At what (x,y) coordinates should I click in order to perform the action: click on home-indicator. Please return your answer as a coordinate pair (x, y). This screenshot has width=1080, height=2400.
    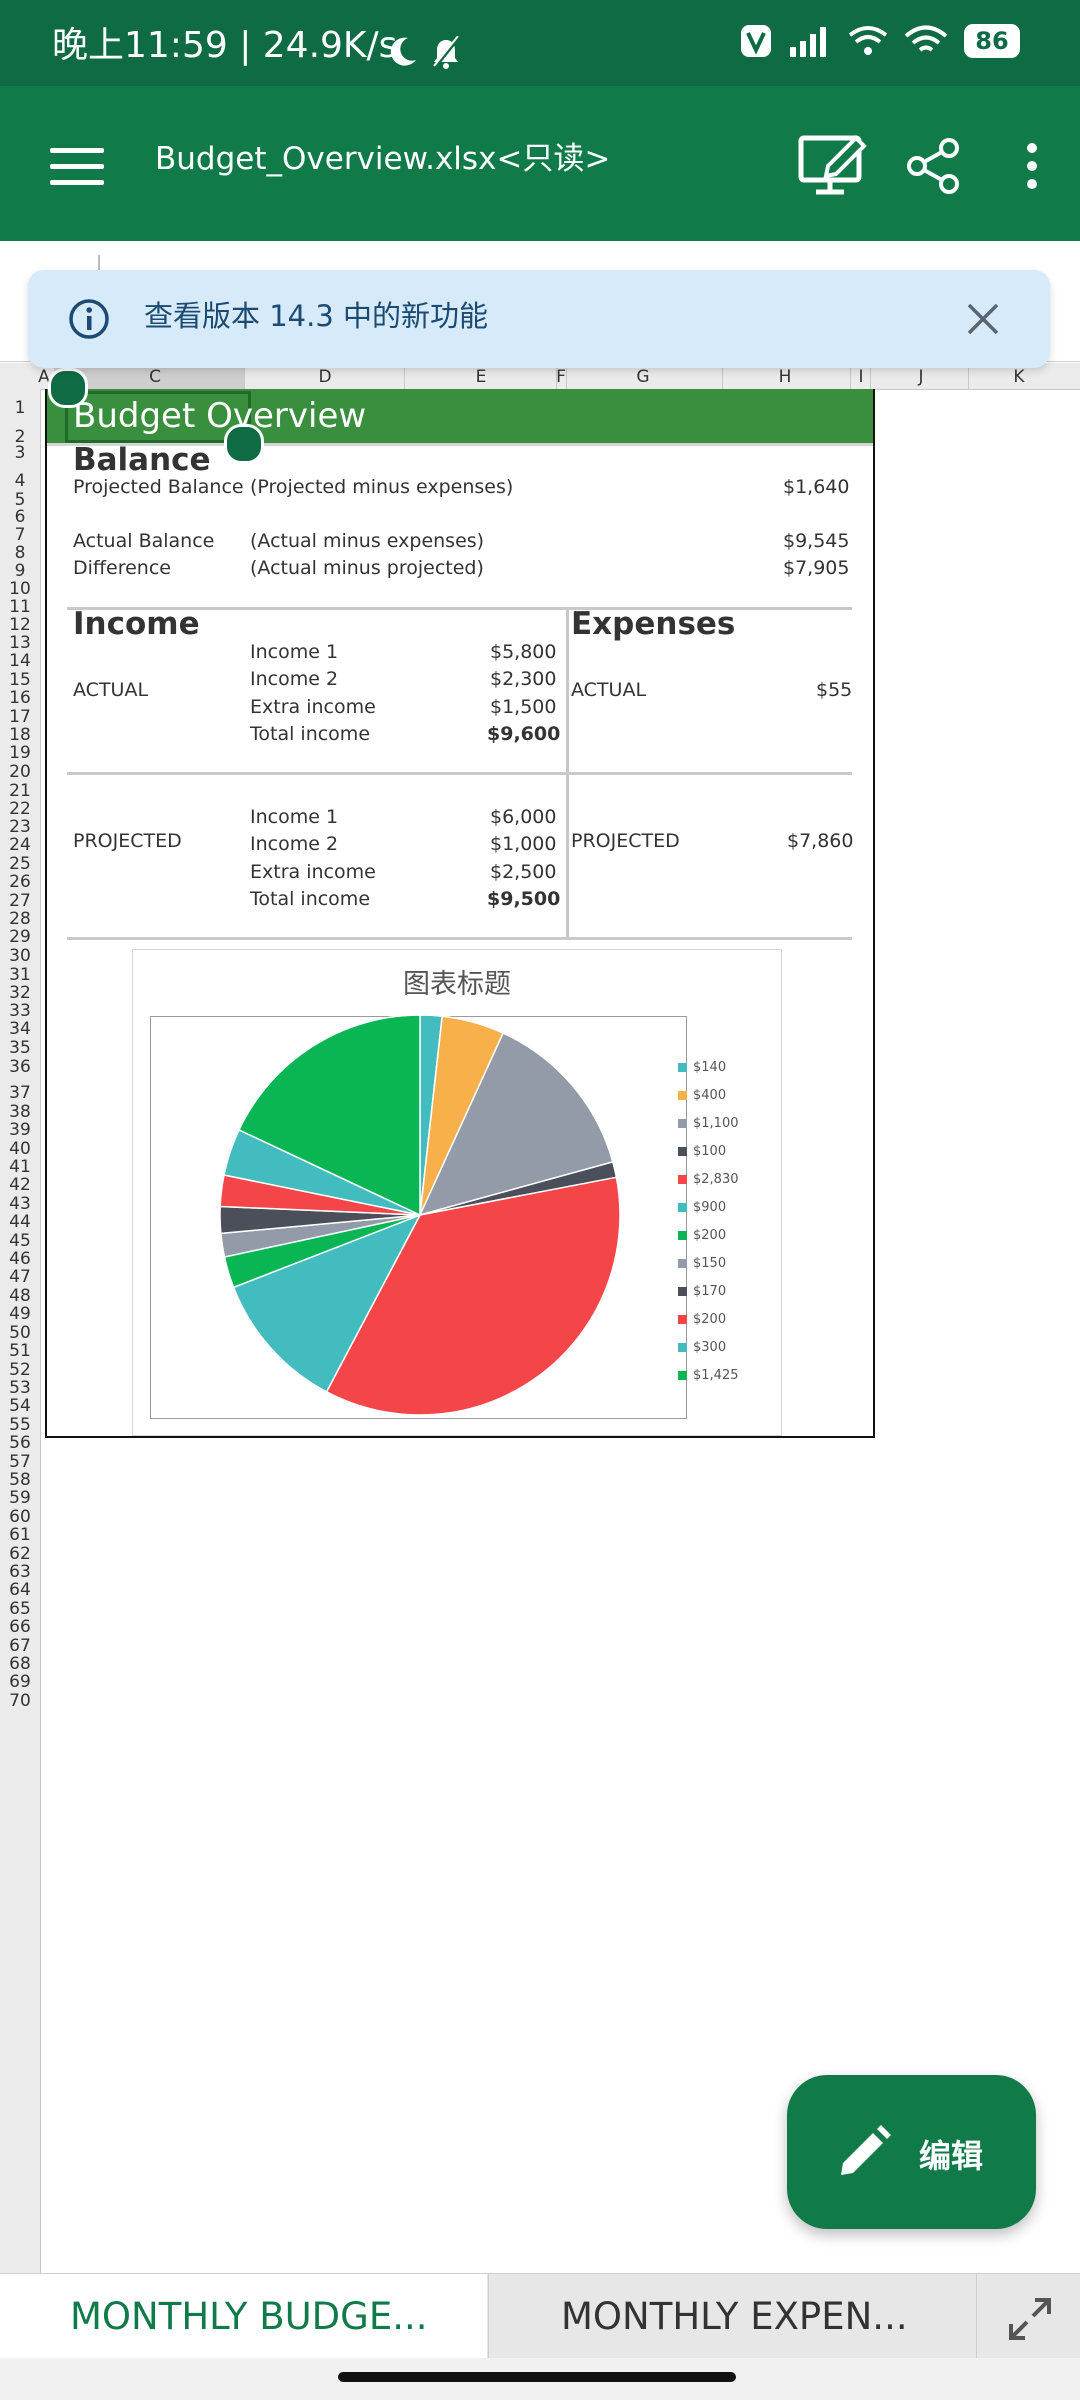
    Looking at the image, I should click on (537, 2377).